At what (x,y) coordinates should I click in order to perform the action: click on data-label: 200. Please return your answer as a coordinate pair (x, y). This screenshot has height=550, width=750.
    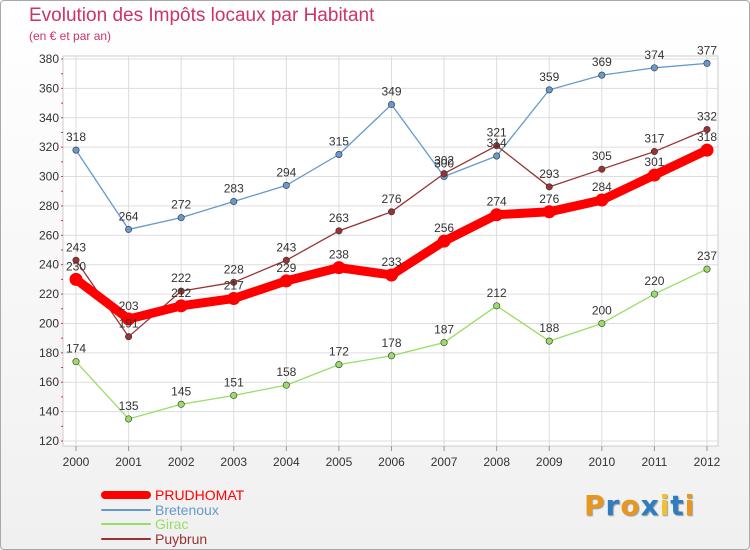
    Looking at the image, I should click on (602, 310).